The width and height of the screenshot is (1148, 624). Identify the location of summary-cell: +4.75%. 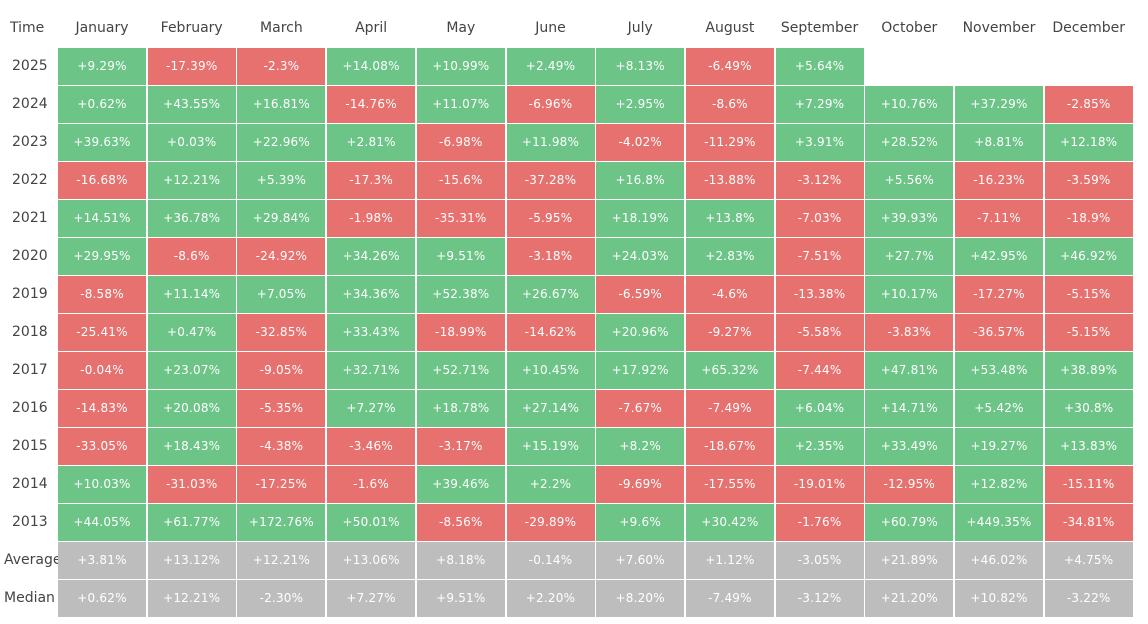
(1088, 560).